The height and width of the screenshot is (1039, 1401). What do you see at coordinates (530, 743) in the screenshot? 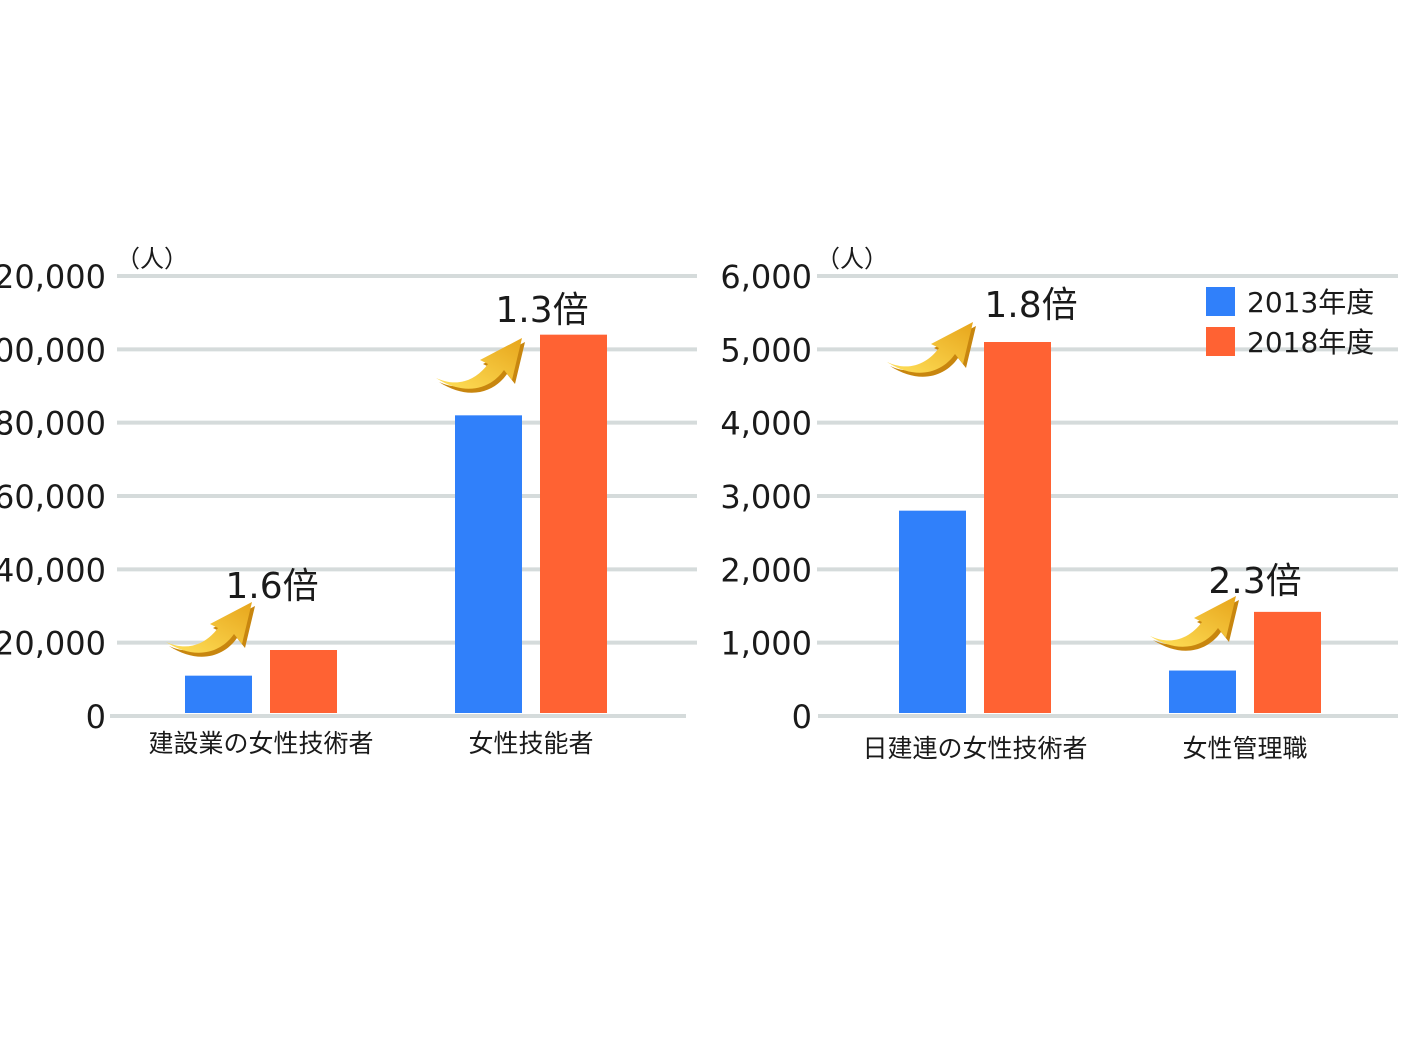
I see `category-label: 女性技能者` at bounding box center [530, 743].